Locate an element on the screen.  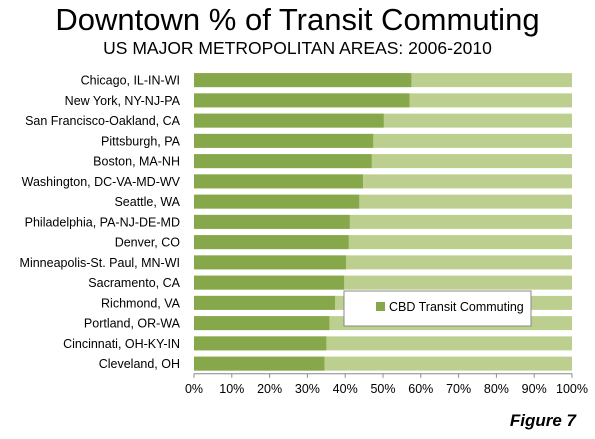
x-tick-label: 20% is located at coordinates (269, 389).